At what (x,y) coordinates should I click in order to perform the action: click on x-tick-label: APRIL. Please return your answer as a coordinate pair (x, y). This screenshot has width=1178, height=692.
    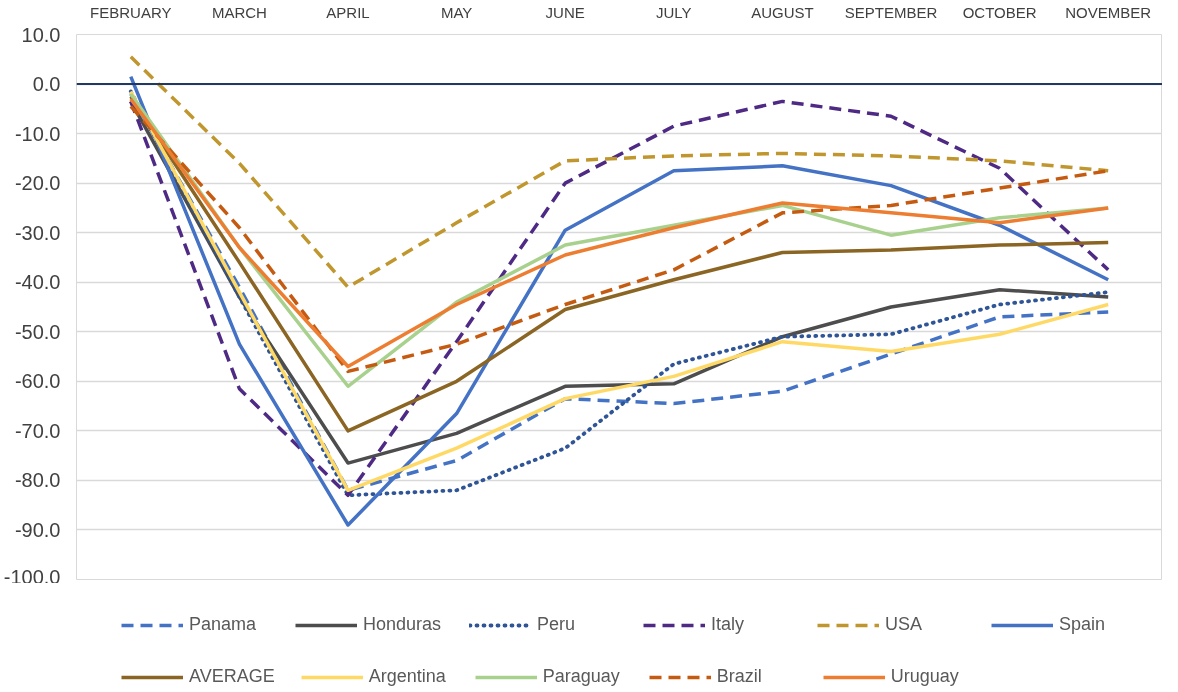
    Looking at the image, I should click on (348, 12).